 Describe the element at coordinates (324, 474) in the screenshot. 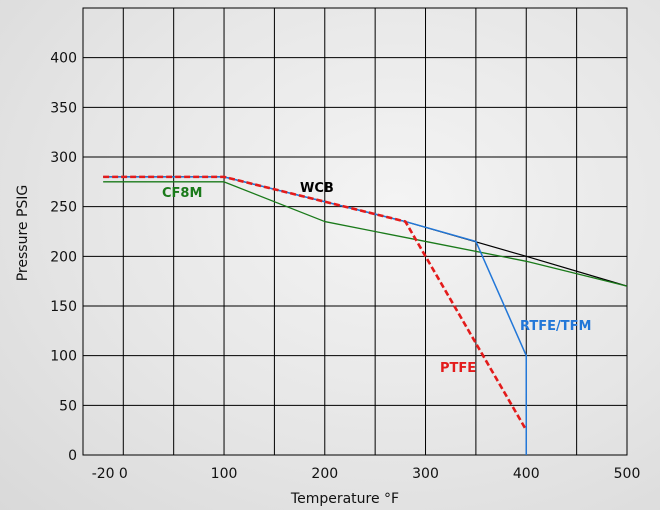

I see `x-tick-label: 200` at that location.